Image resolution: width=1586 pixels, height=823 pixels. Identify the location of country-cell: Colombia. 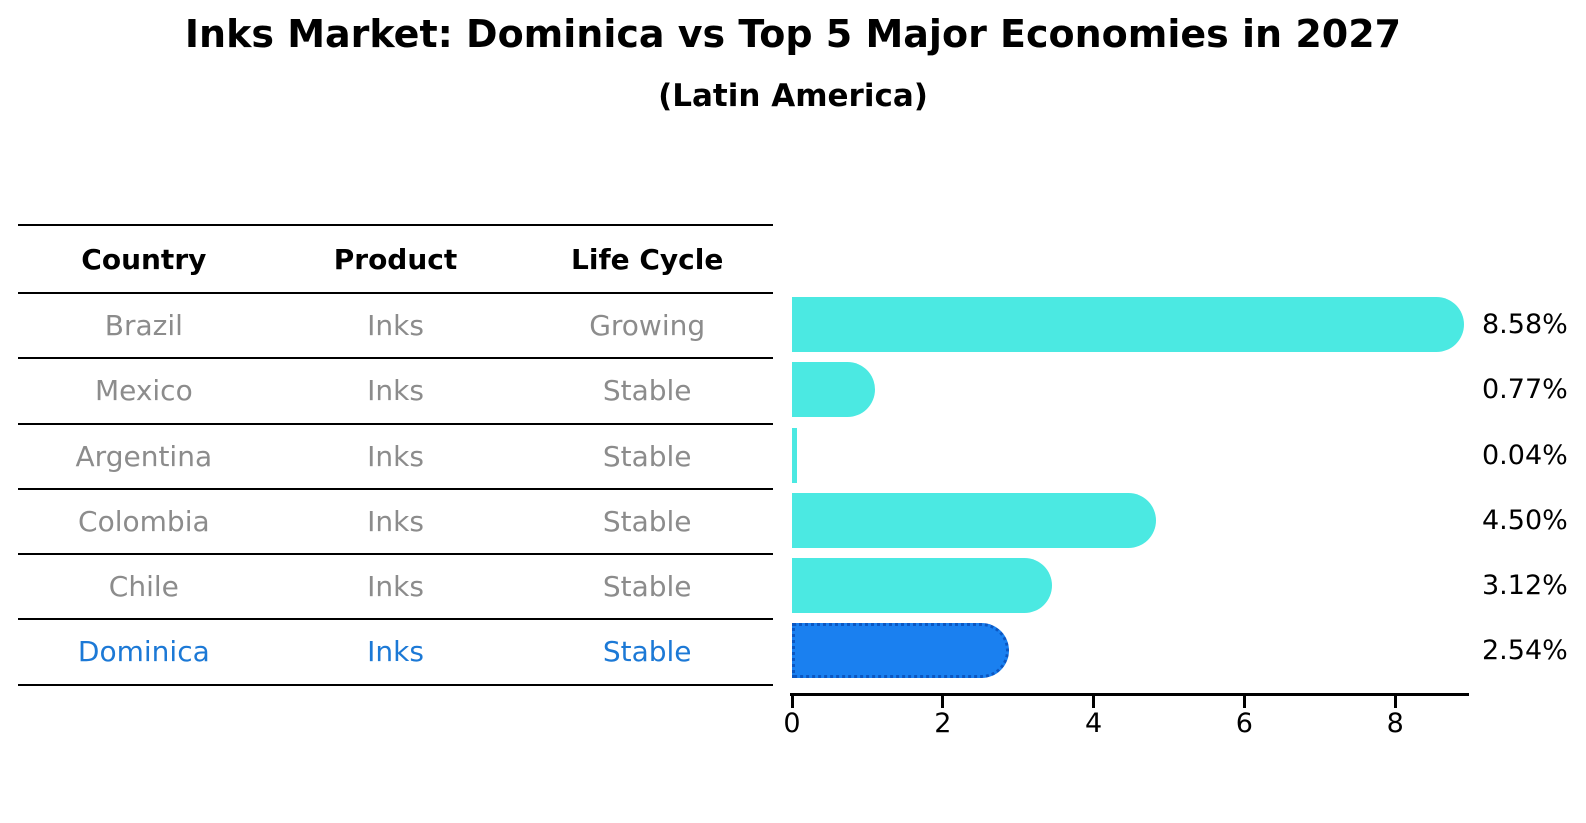
(144, 521).